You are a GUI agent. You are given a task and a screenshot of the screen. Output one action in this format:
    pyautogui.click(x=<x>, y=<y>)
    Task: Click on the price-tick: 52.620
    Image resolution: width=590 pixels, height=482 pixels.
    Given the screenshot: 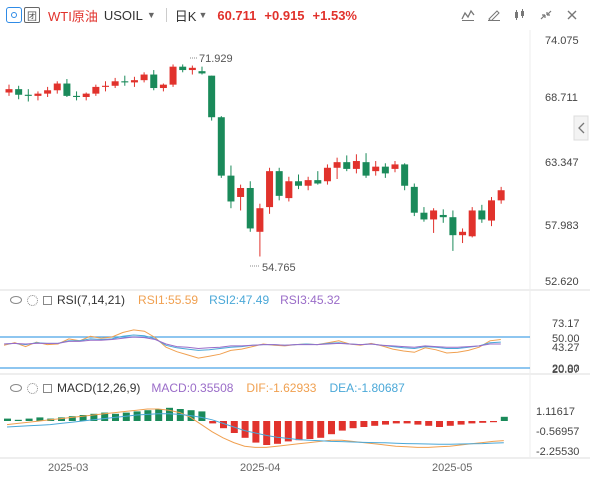 What is the action you would take?
    pyautogui.click(x=562, y=282)
    